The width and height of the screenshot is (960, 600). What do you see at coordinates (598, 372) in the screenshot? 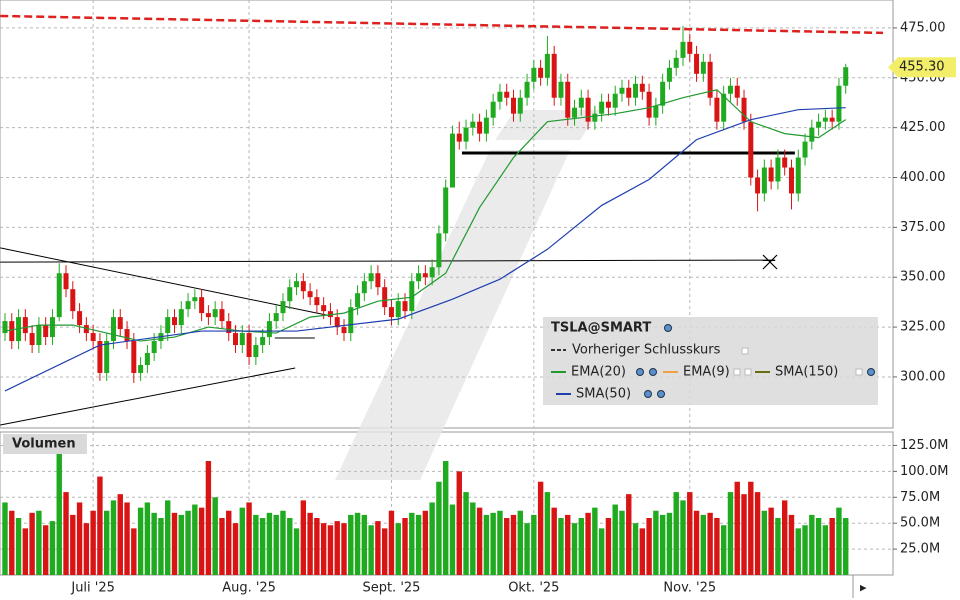
I see `legend-label: EMA(20)` at bounding box center [598, 372].